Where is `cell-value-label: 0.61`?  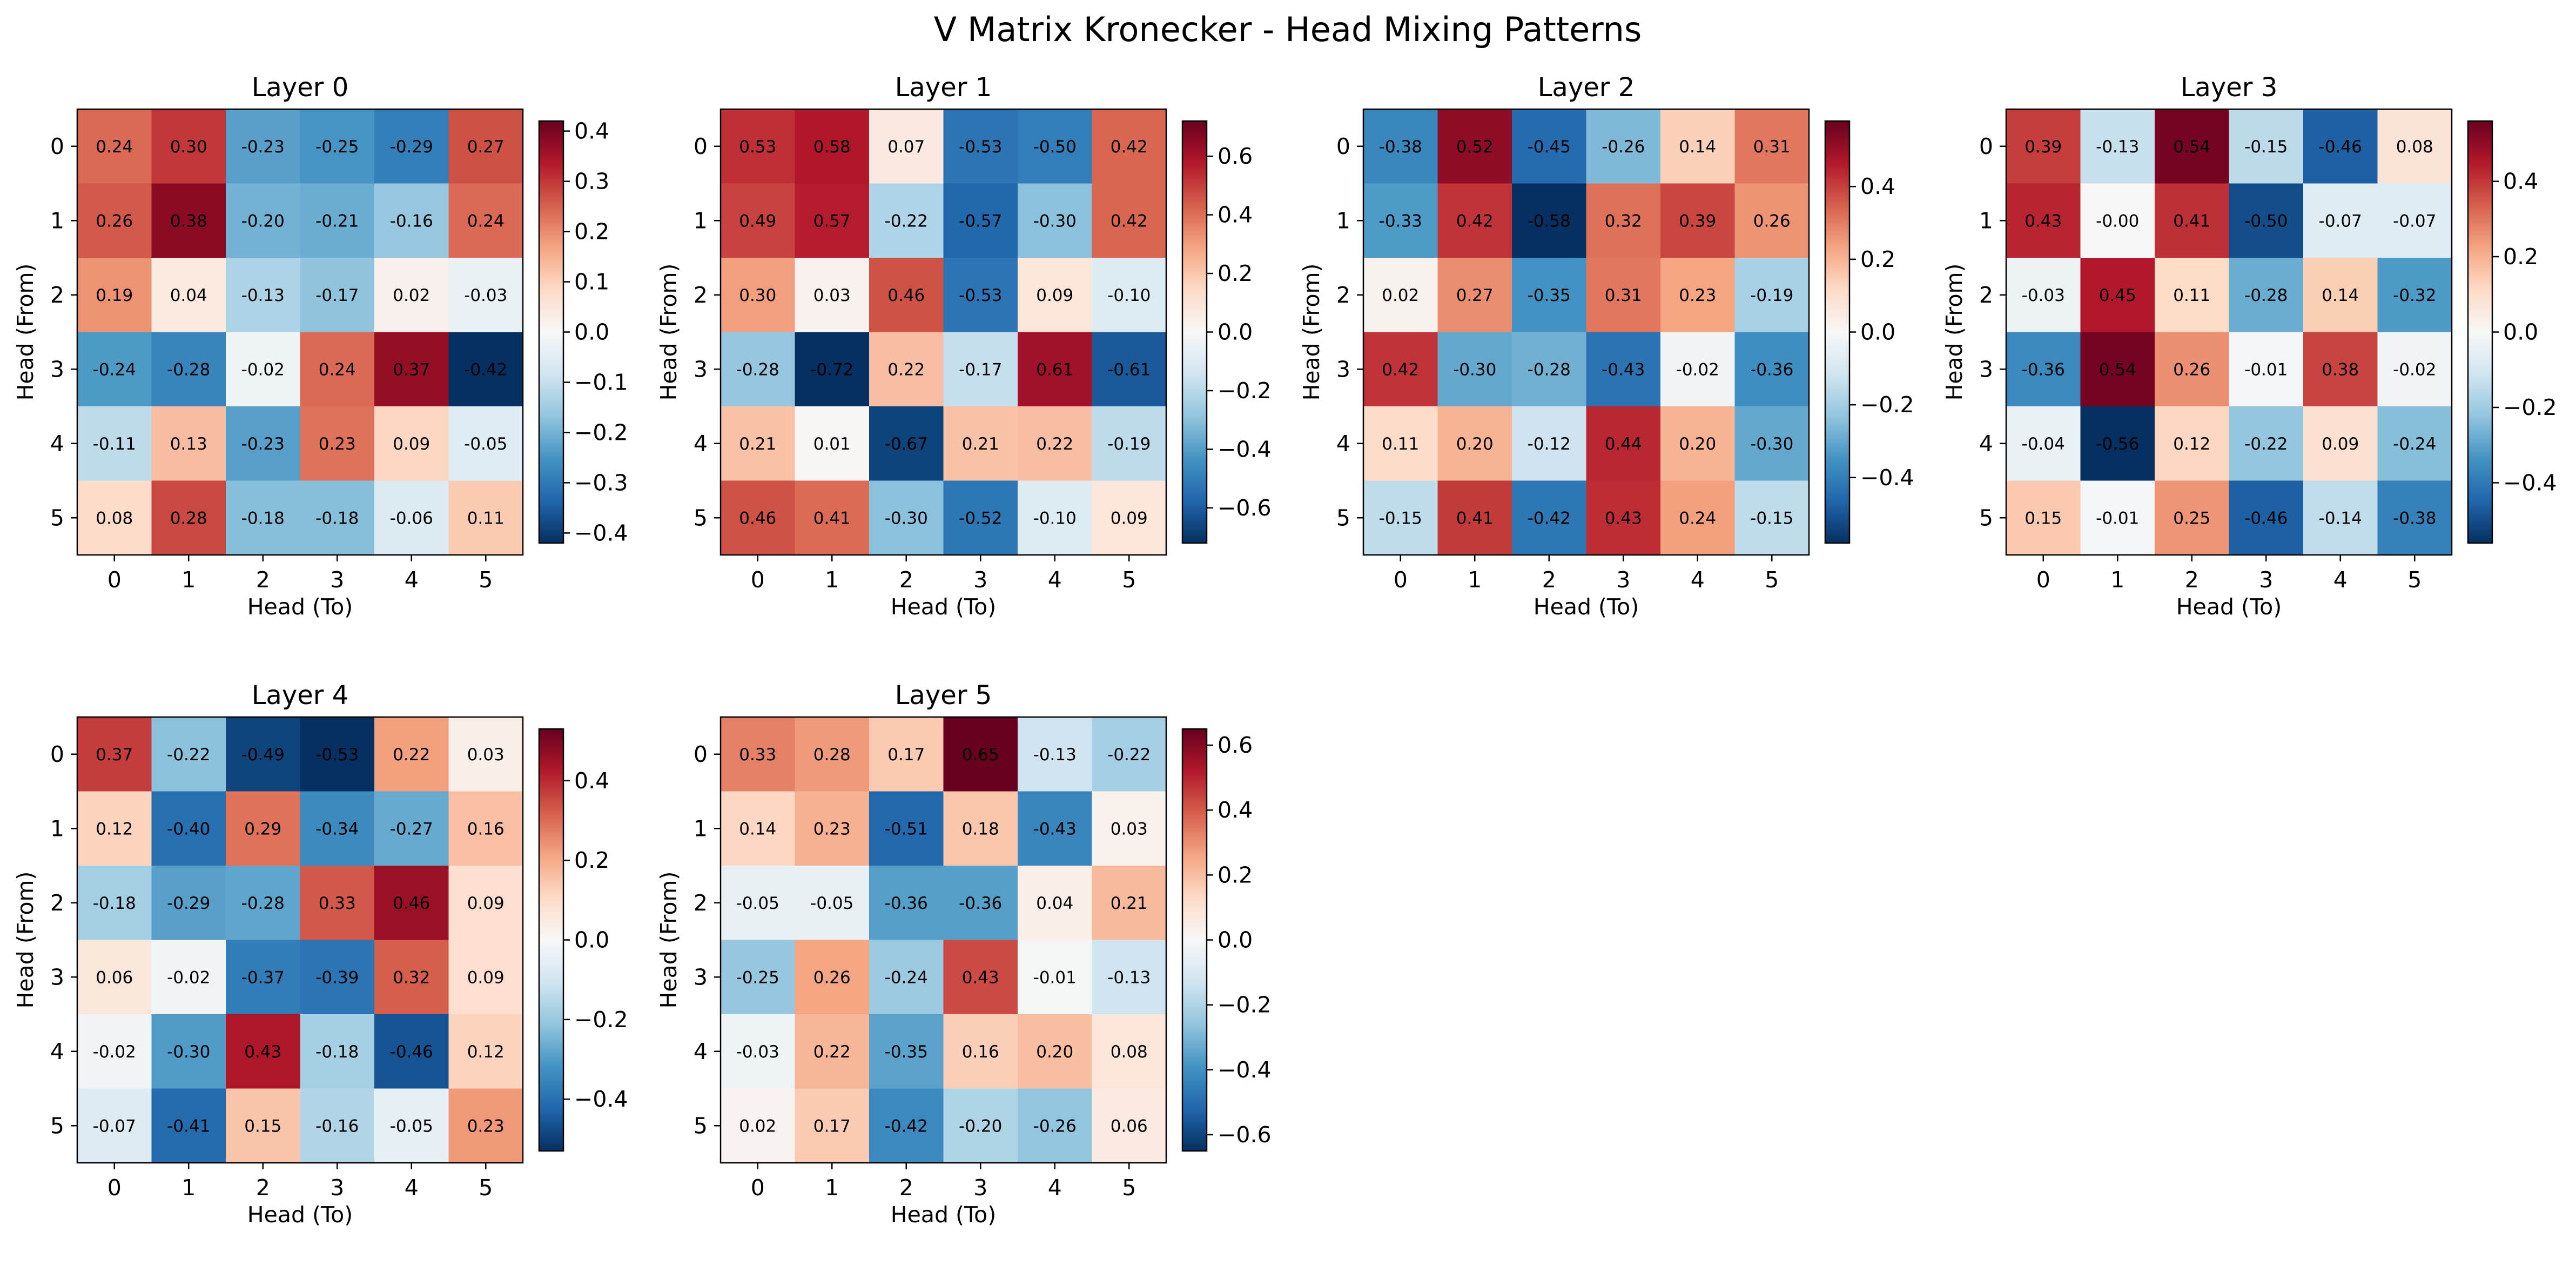 cell-value-label: 0.61 is located at coordinates (1054, 370).